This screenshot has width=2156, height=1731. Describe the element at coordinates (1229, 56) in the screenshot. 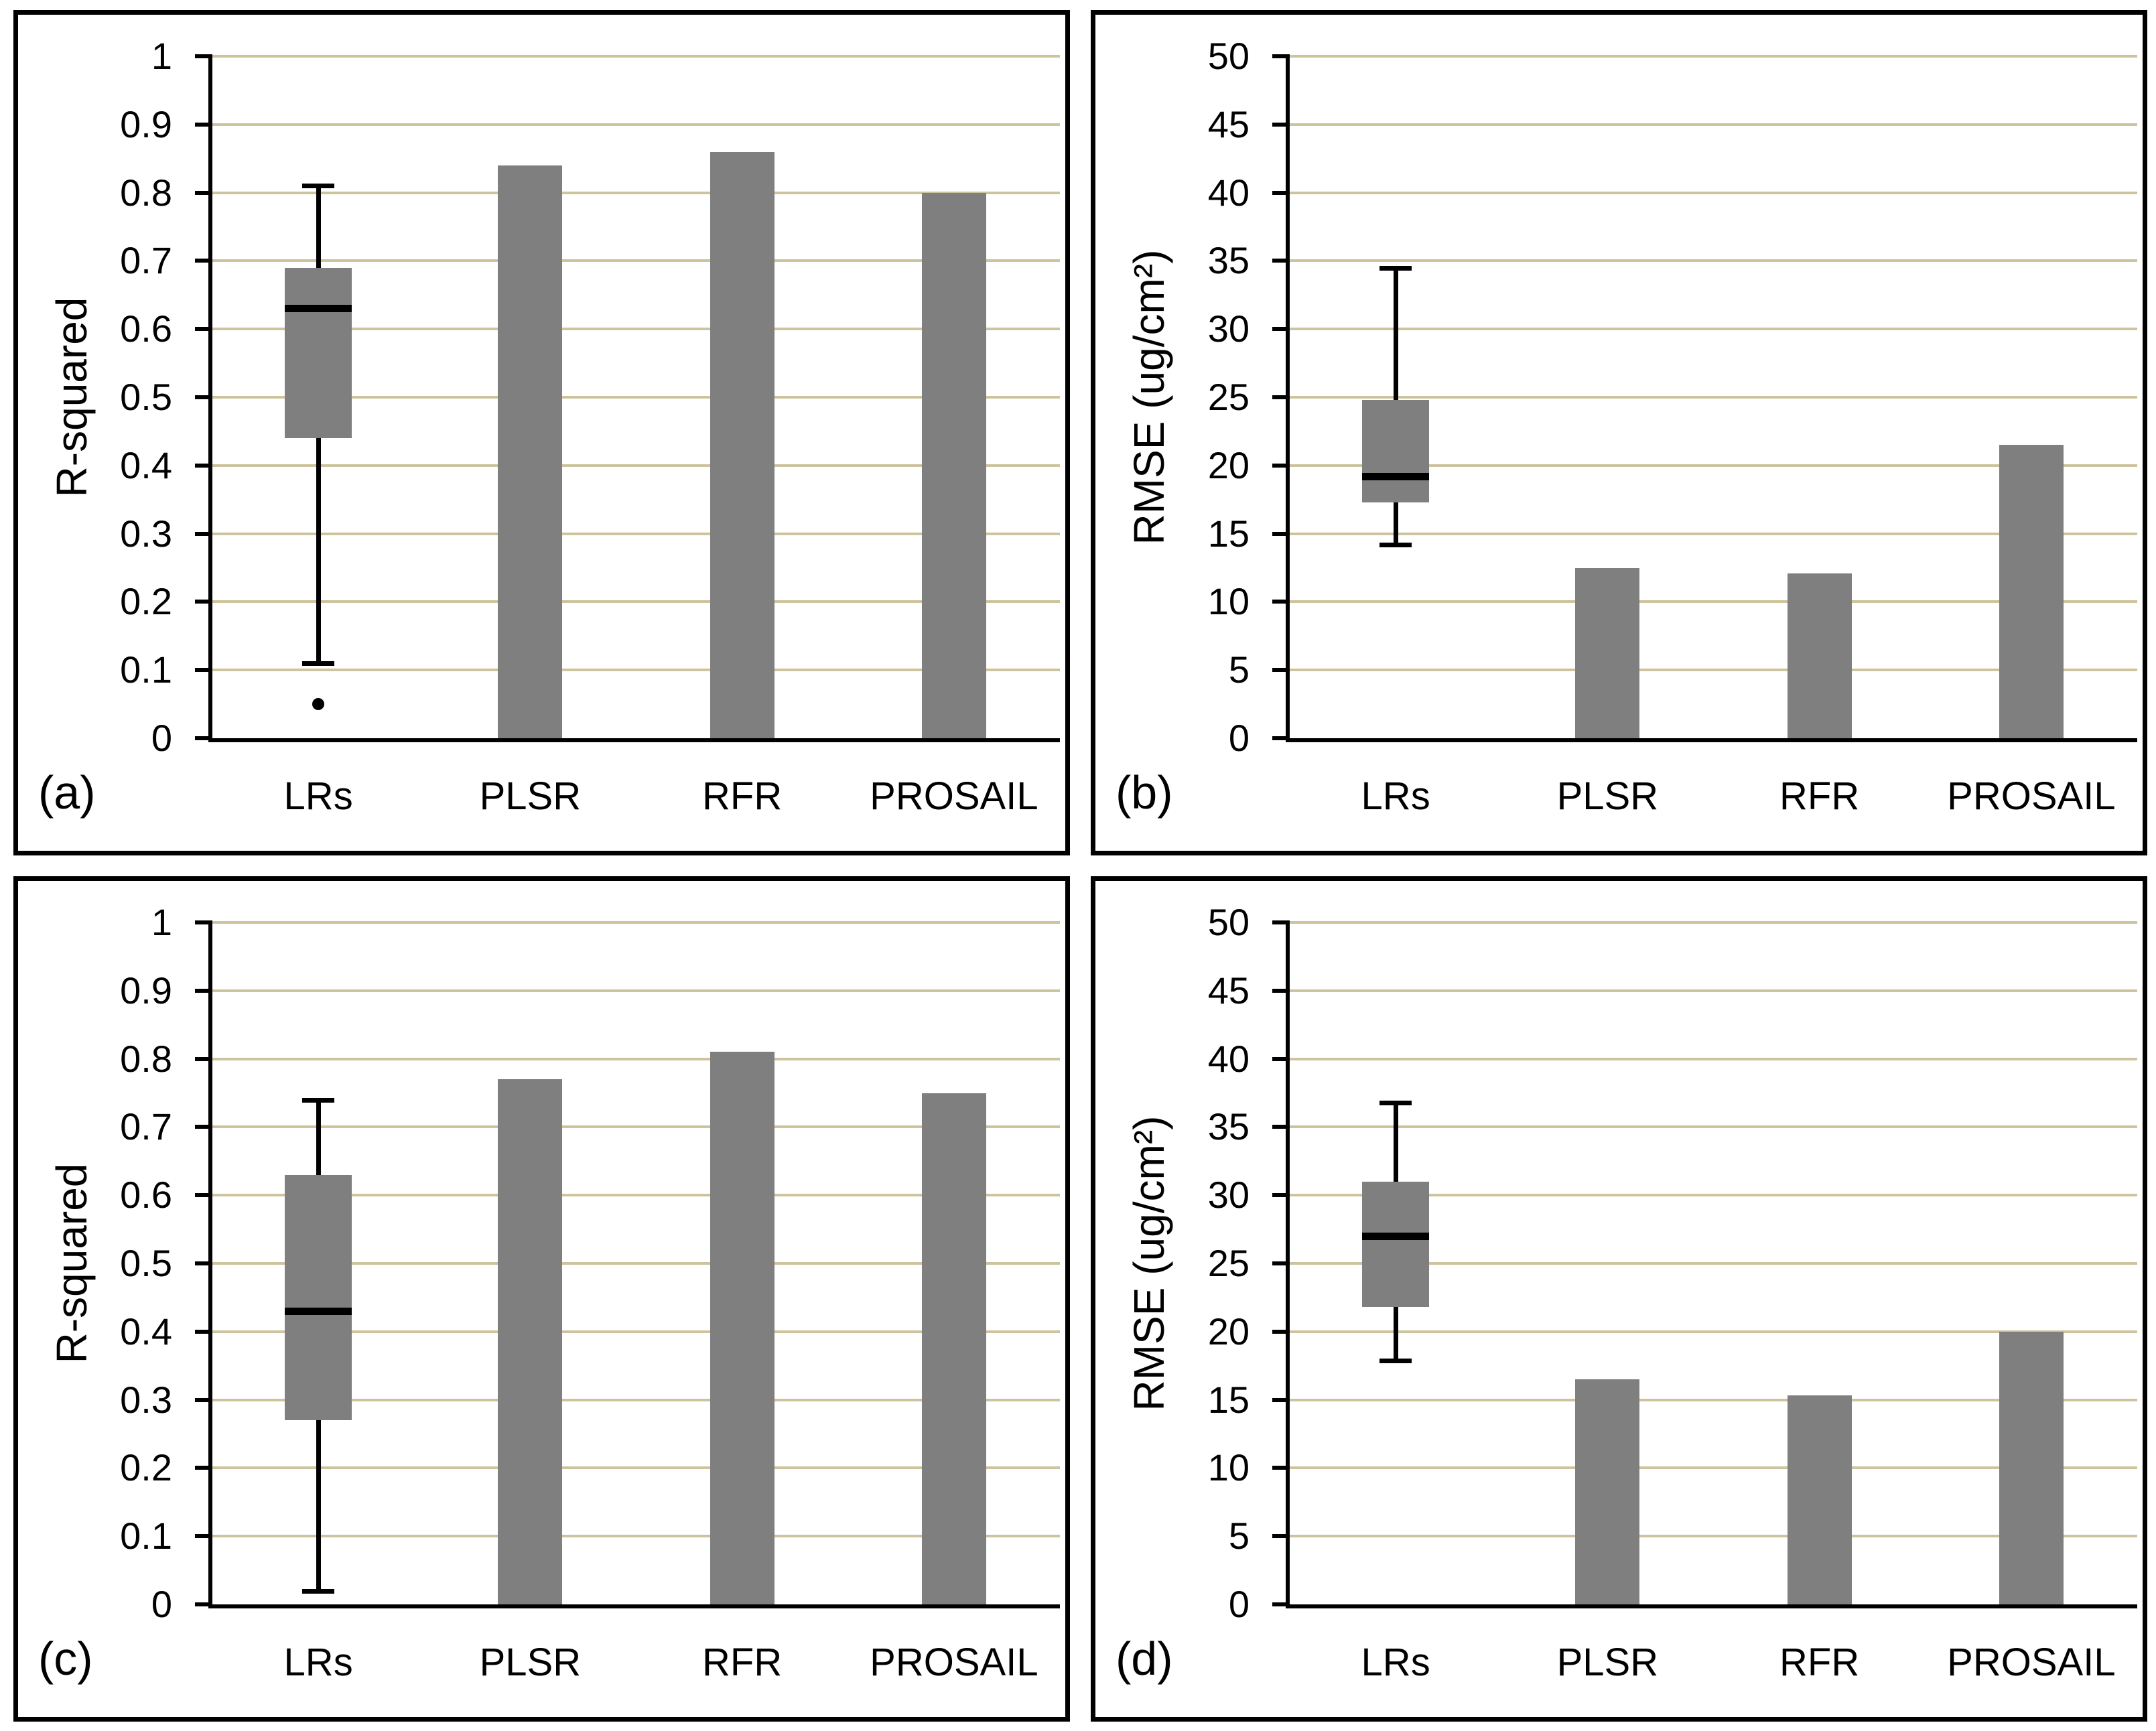

I see `y-axis-tick-label: 50` at that location.